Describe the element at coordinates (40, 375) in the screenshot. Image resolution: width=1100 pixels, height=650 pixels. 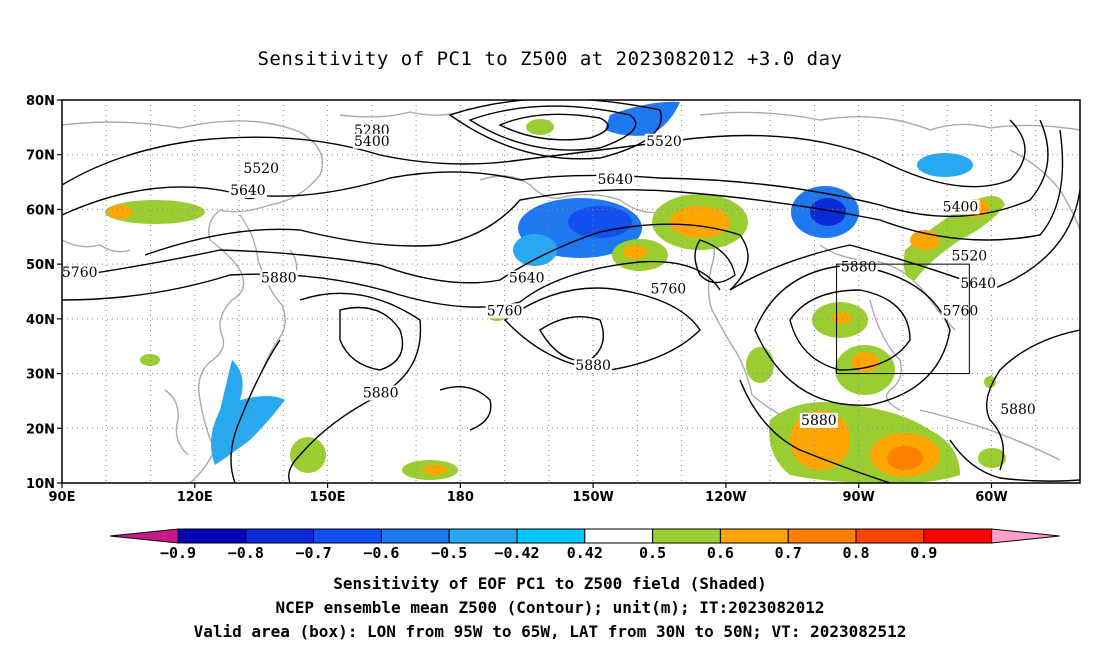
I see `lat-tick-label: 30N` at that location.